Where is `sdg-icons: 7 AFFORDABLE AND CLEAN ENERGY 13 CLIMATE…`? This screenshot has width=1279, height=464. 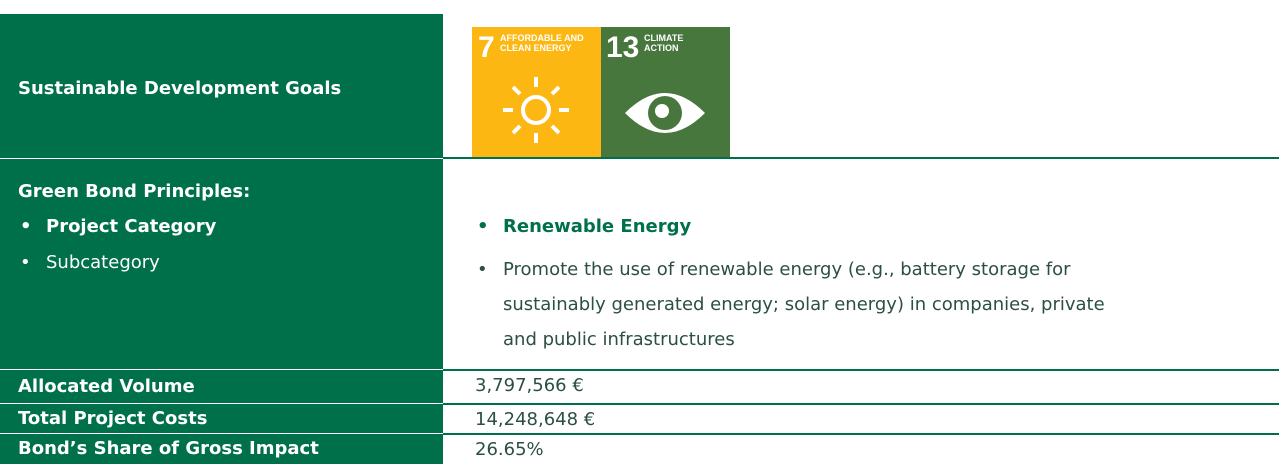
sdg-icons: 7 AFFORDABLE AND CLEAN ENERGY 13 CLIMATE… is located at coordinates (601, 92).